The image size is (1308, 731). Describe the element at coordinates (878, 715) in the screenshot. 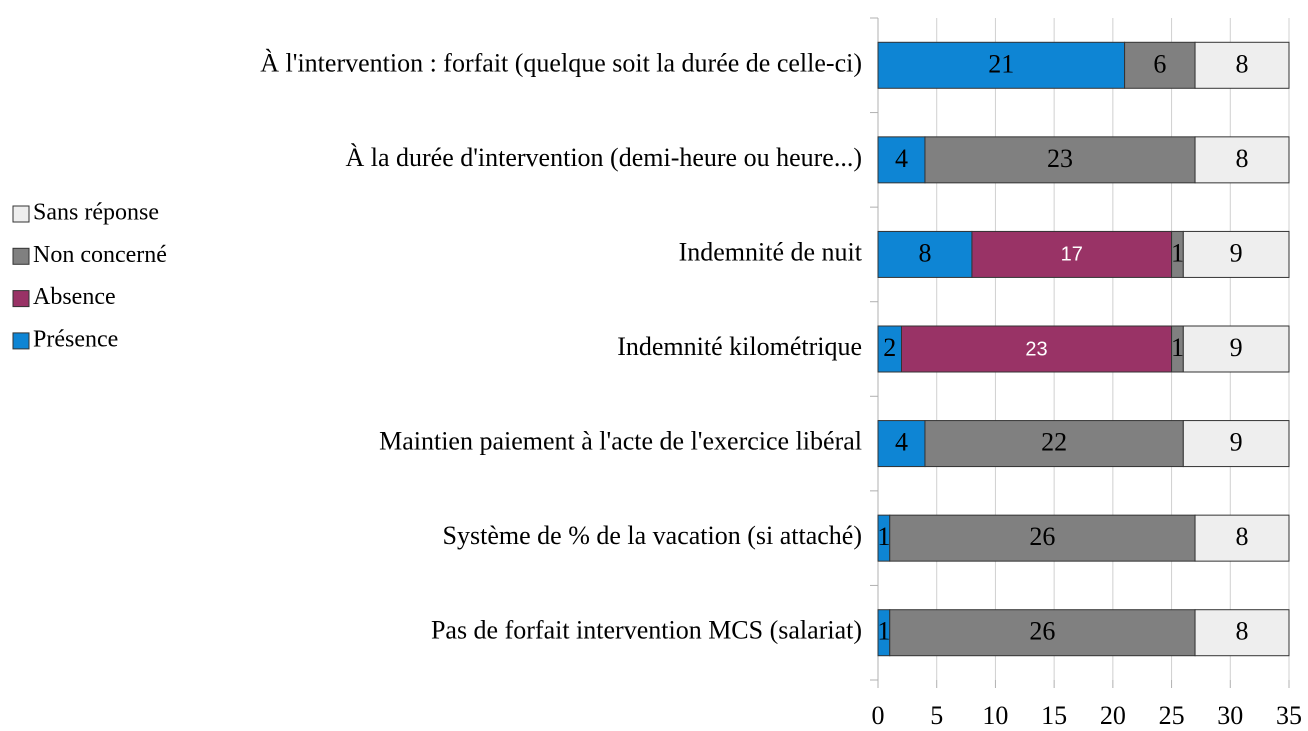

I see `x-tick-label: 0` at that location.